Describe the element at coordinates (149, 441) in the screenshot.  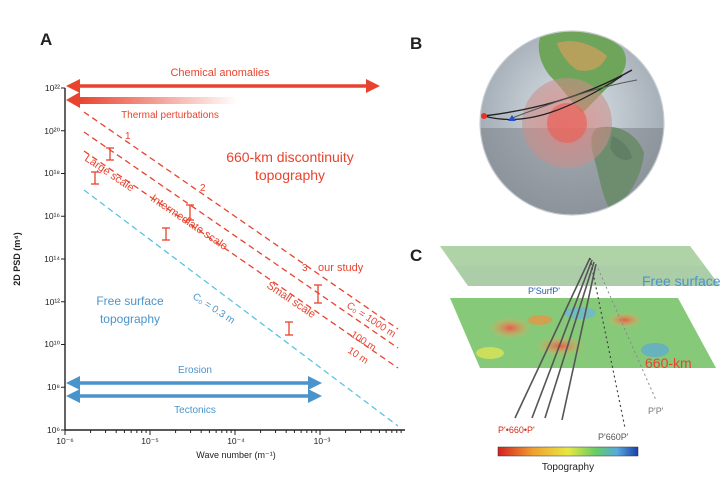
I see `x-tick-label: 10⁻⁵` at that location.